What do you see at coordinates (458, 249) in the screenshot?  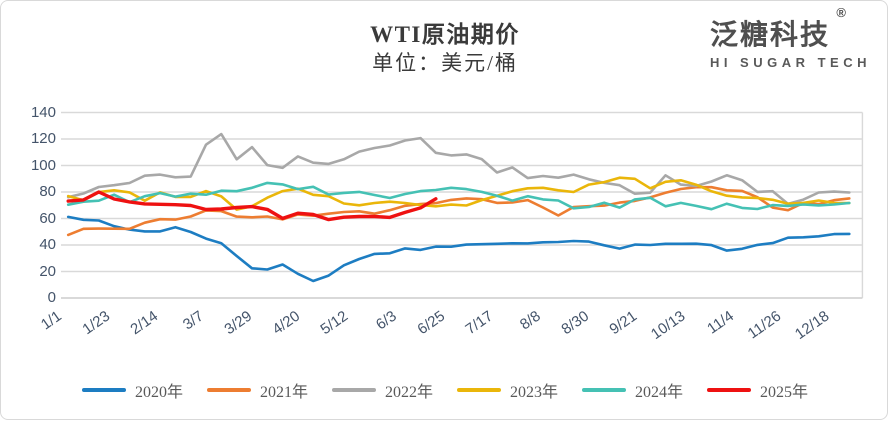 I see `series-line-2020` at bounding box center [458, 249].